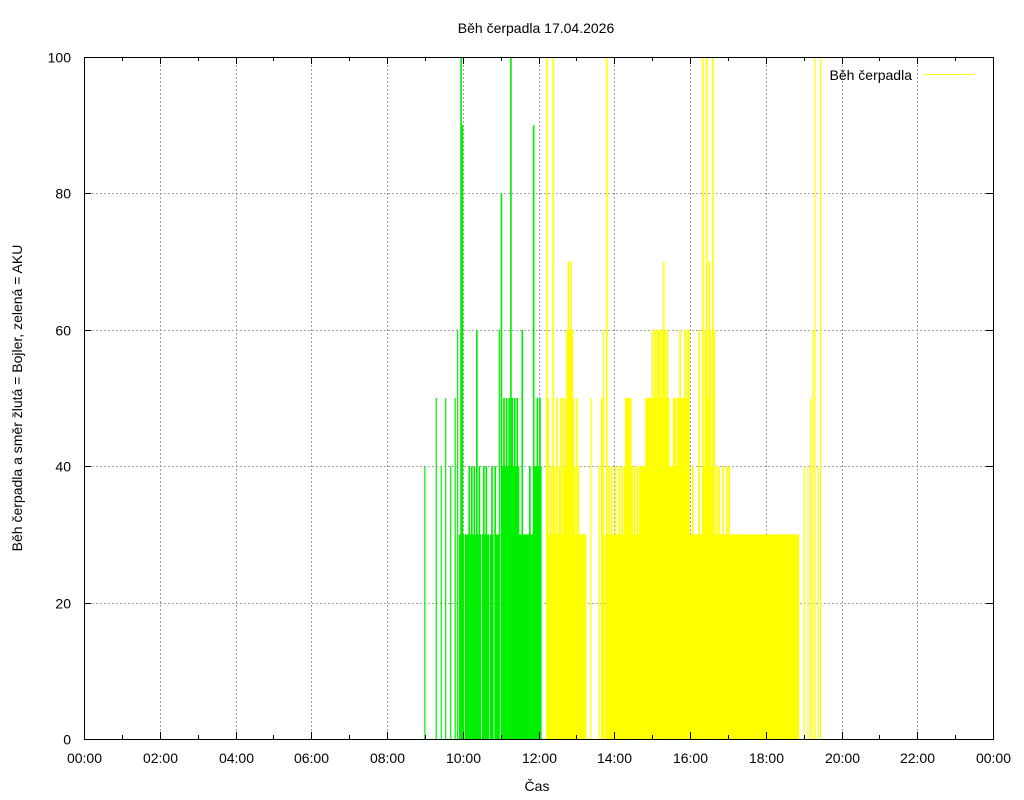  I want to click on y-tick-label: 0, so click(67, 740).